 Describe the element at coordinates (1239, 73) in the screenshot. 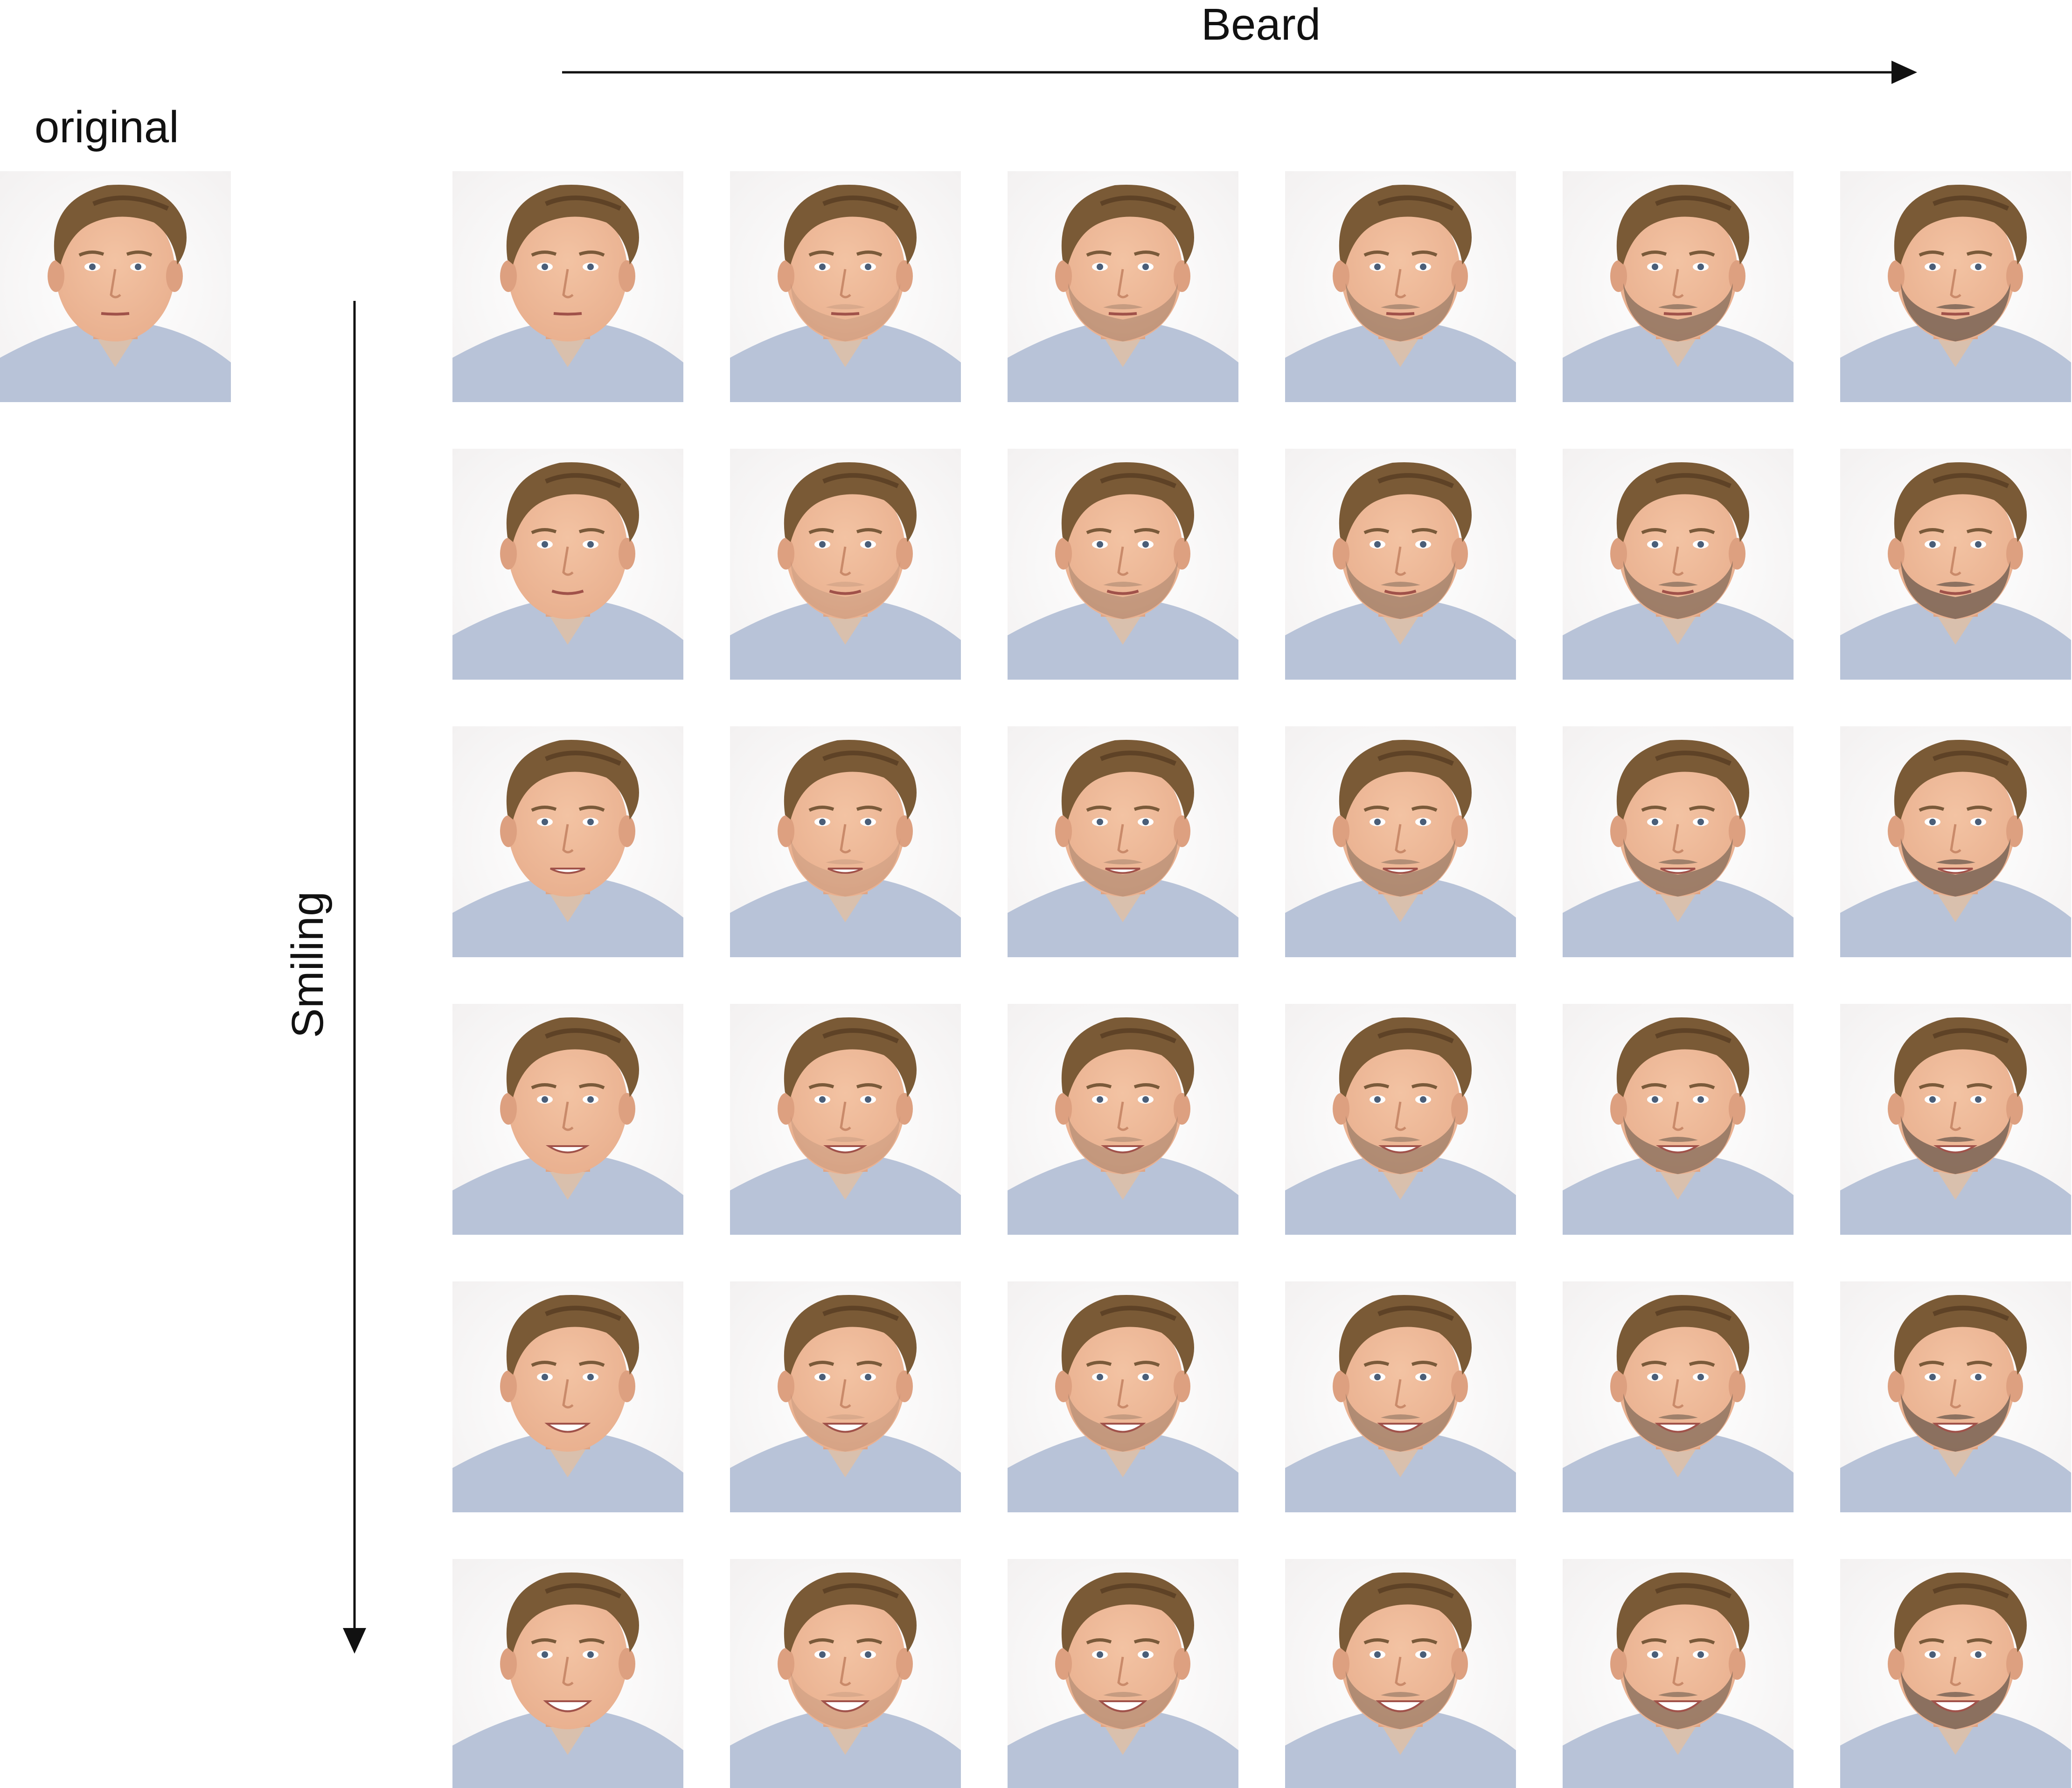

I see `beard-axis-arrow` at that location.